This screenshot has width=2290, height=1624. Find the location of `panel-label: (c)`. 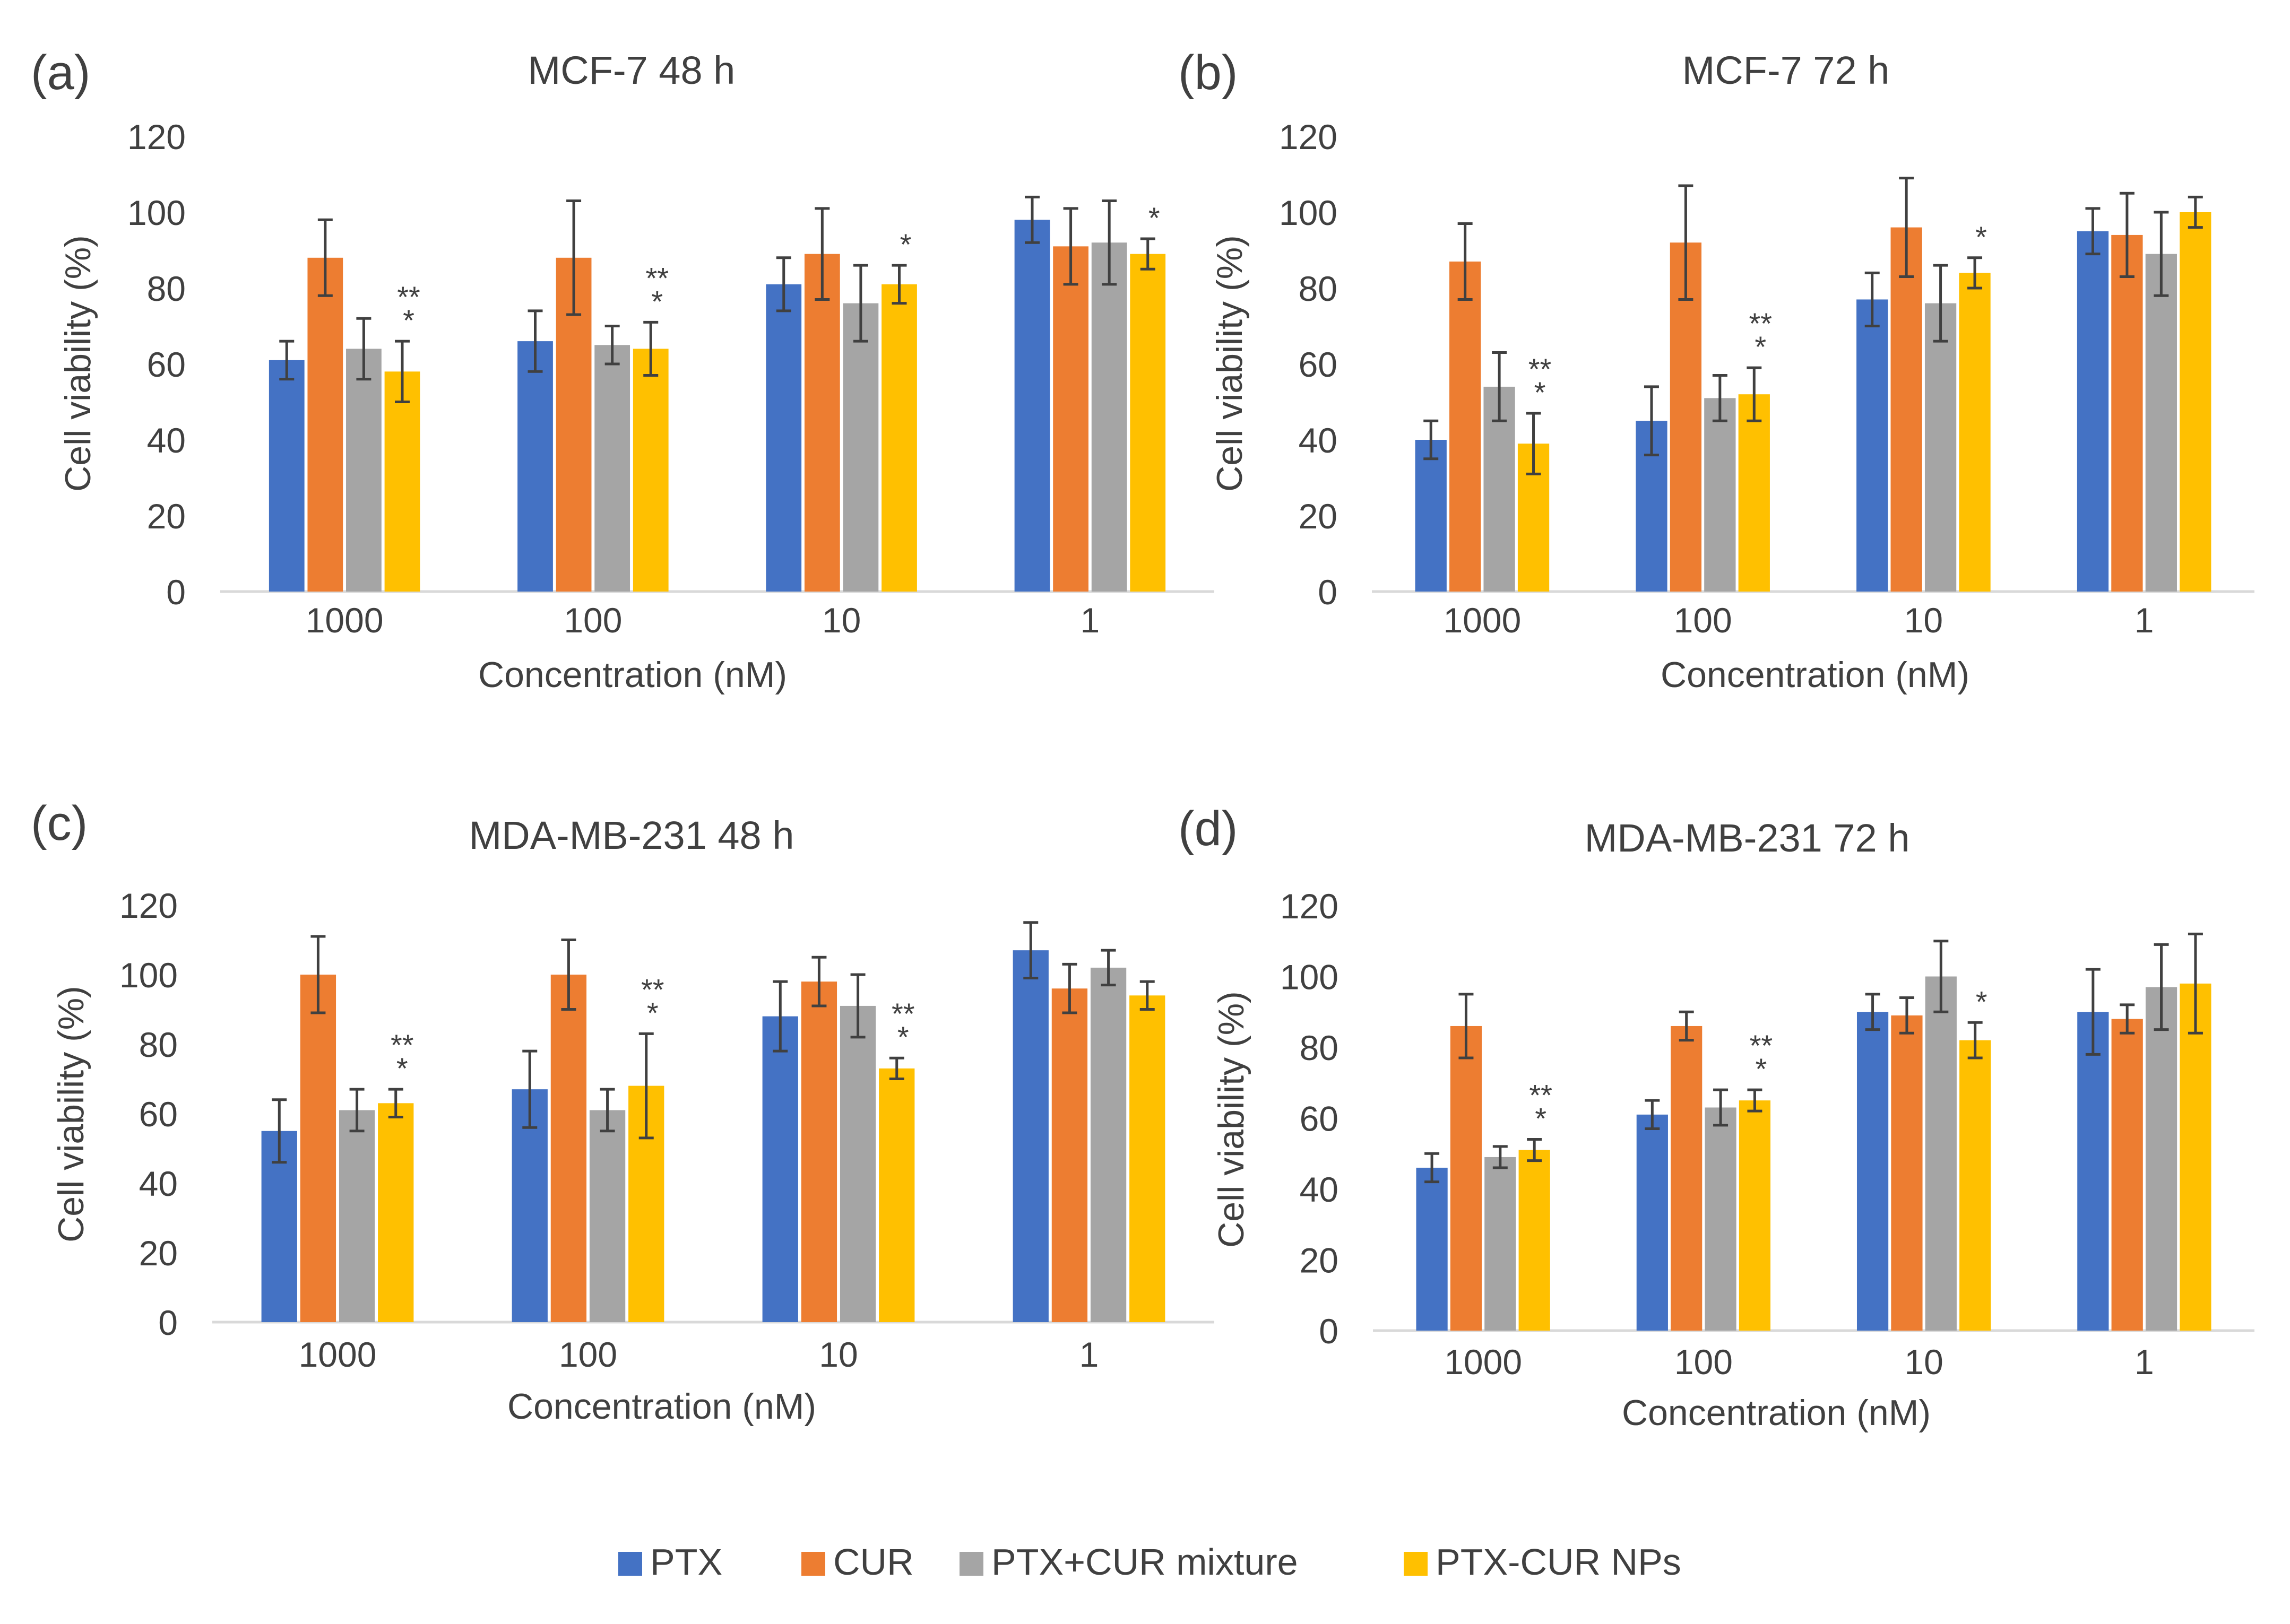

panel-label: (c) is located at coordinates (59, 823).